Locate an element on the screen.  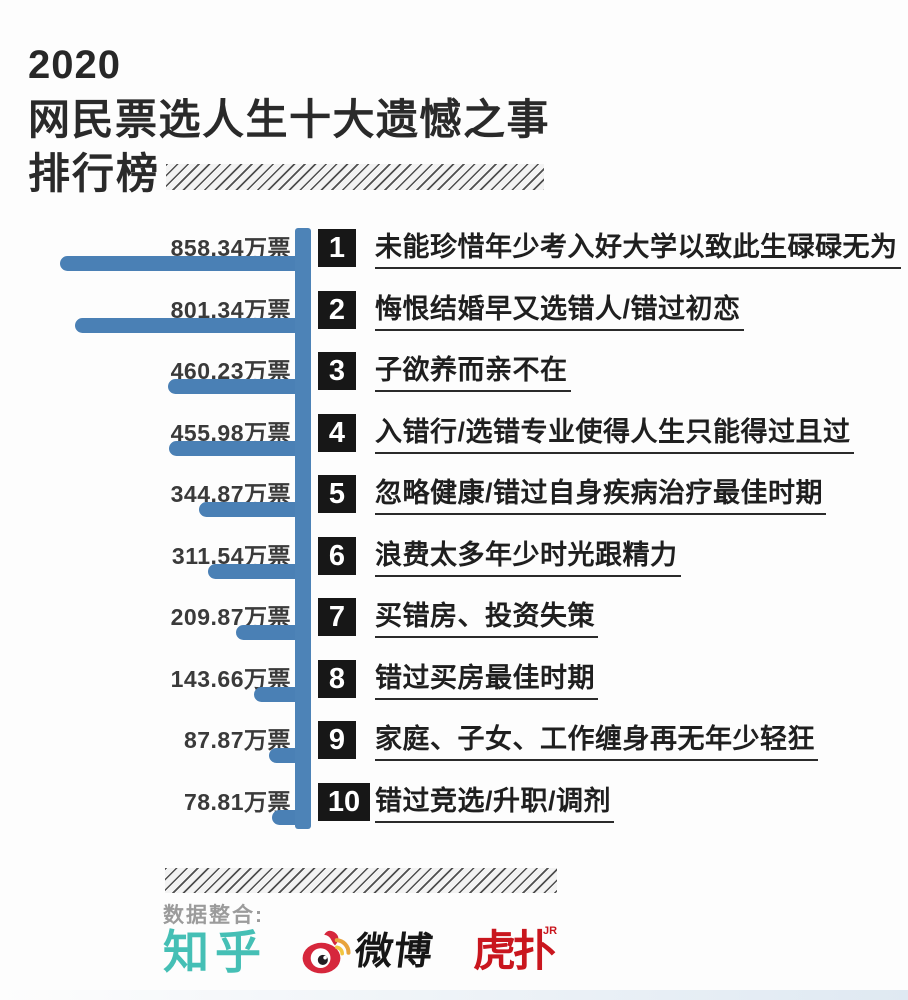
item-label: 买错房、投资失策 is located at coordinates (486, 618).